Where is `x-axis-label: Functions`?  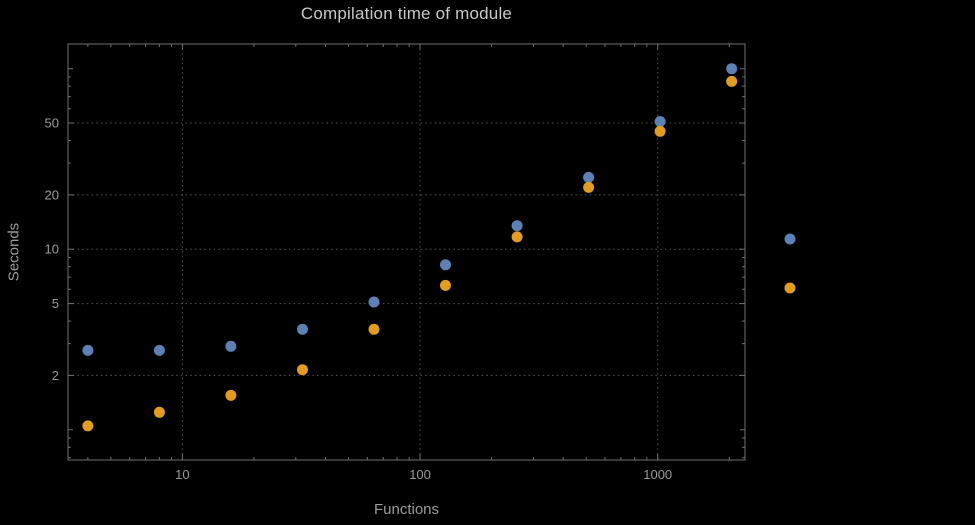
x-axis-label: Functions is located at coordinates (406, 509).